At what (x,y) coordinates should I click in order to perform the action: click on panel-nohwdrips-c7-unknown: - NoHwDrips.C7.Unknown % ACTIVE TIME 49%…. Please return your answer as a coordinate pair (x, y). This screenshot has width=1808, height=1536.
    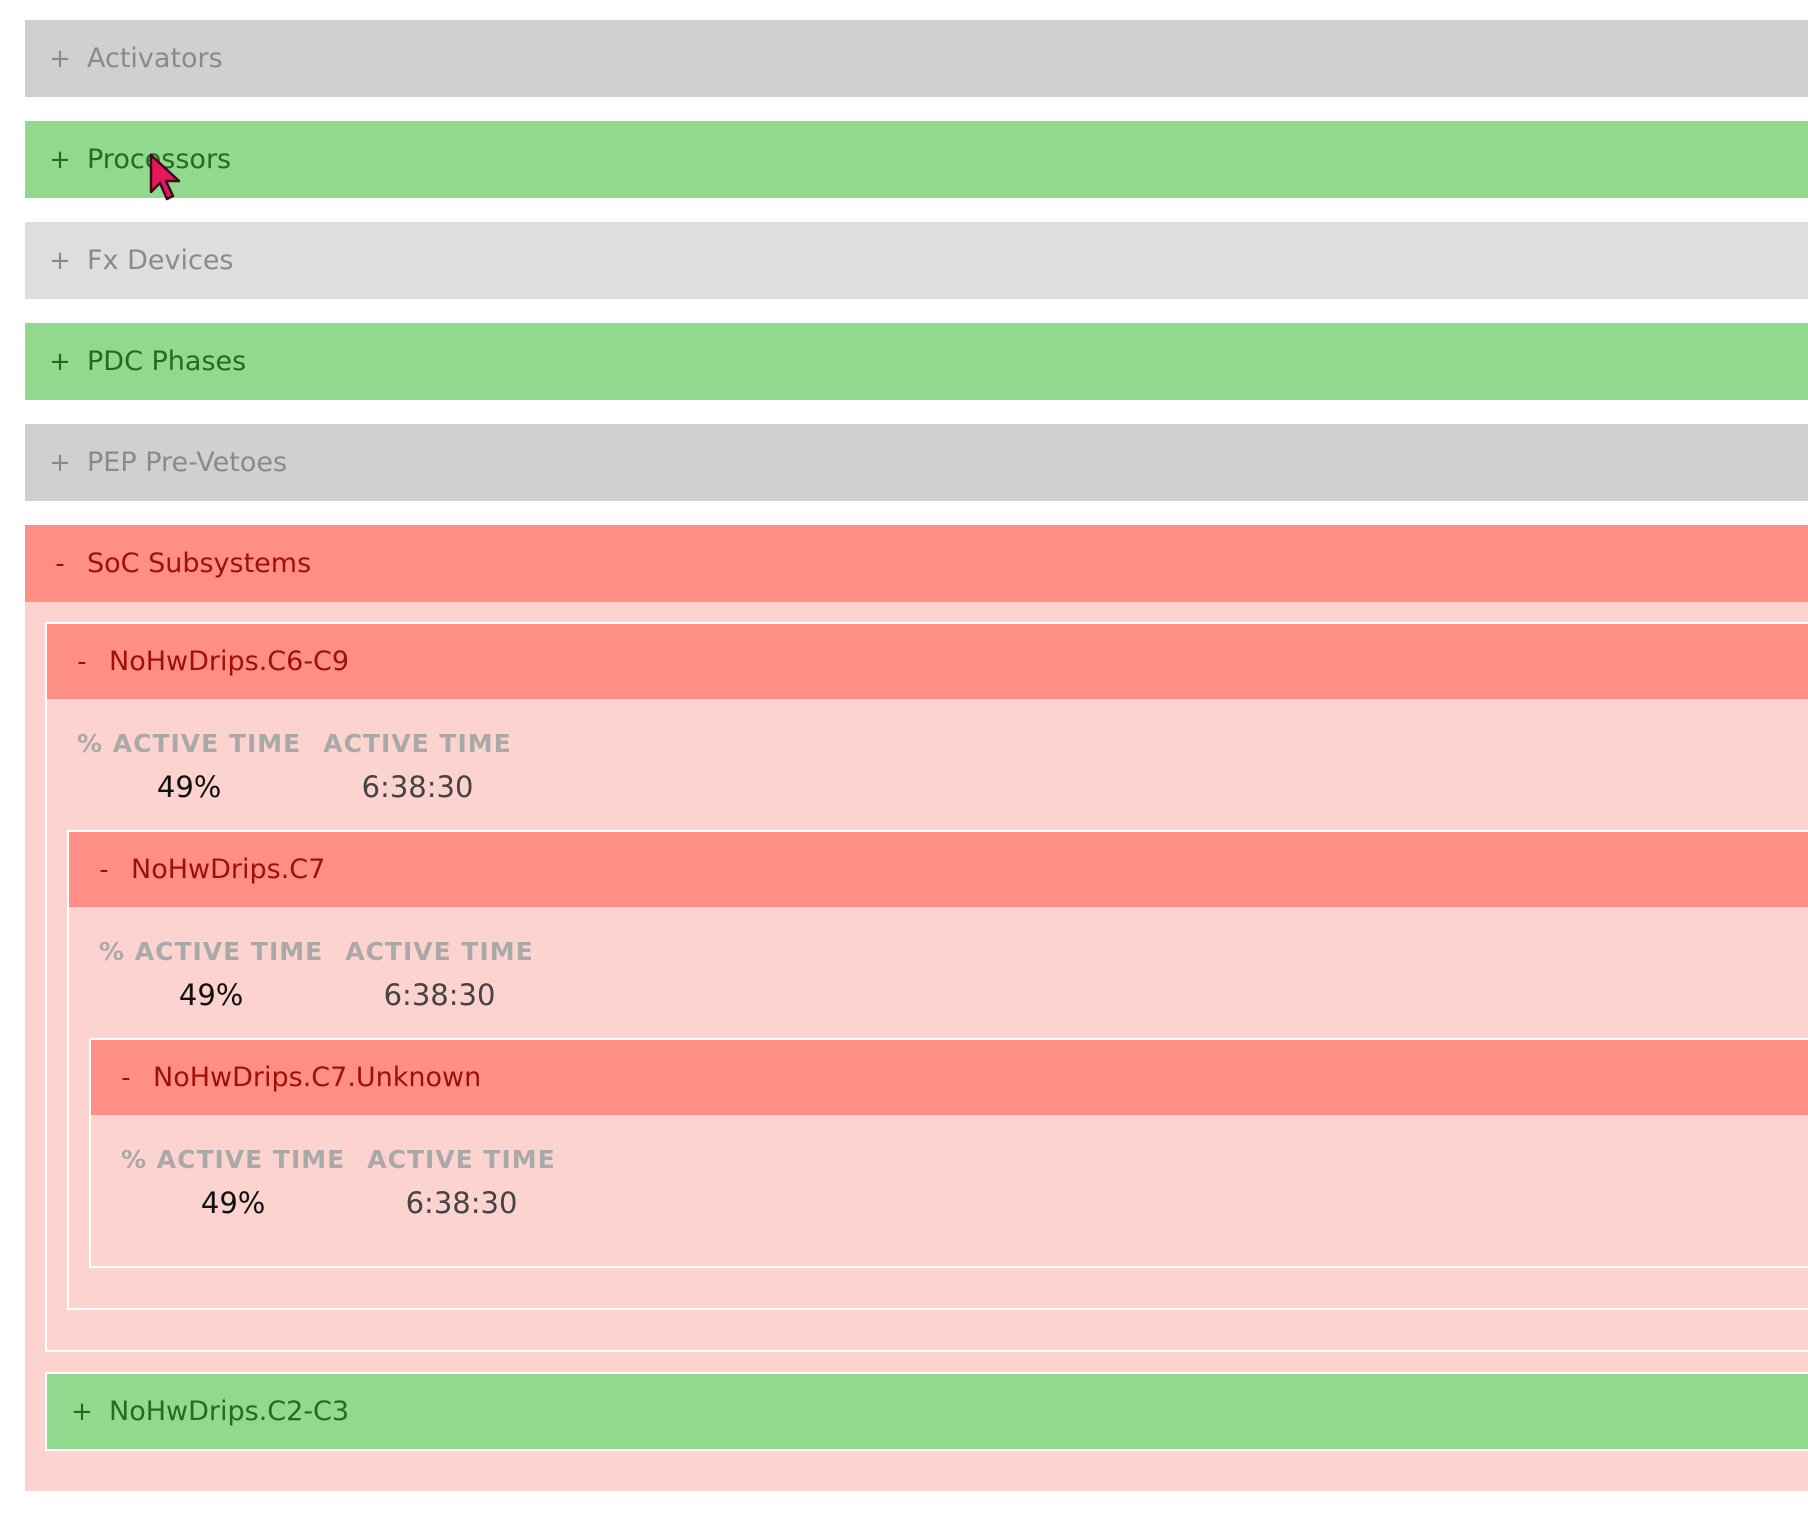
    Looking at the image, I should click on (948, 1153).